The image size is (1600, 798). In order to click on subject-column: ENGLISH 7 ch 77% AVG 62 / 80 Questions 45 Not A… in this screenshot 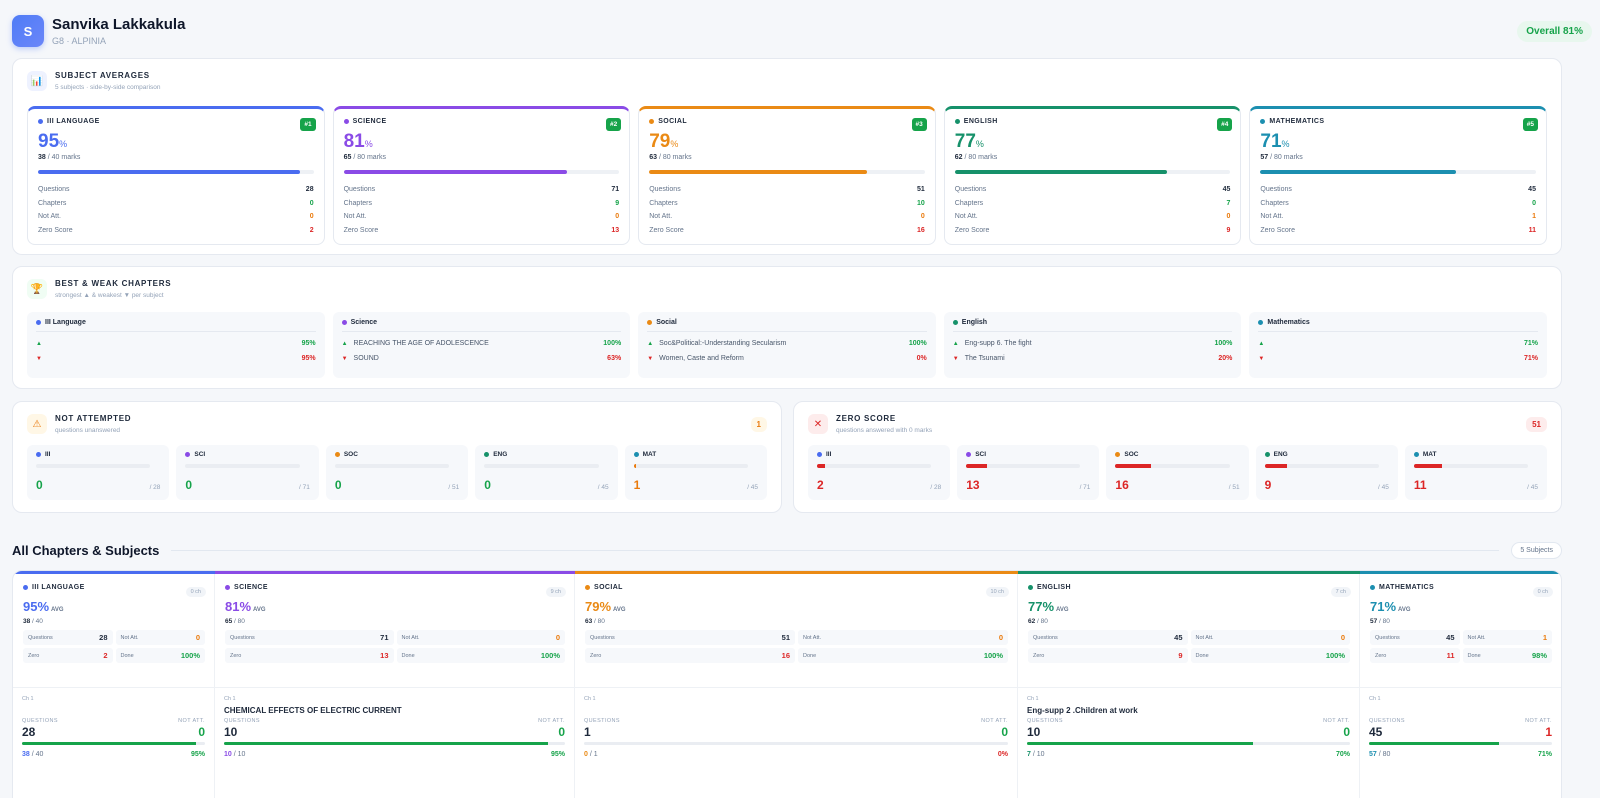, I will do `click(1189, 686)`.